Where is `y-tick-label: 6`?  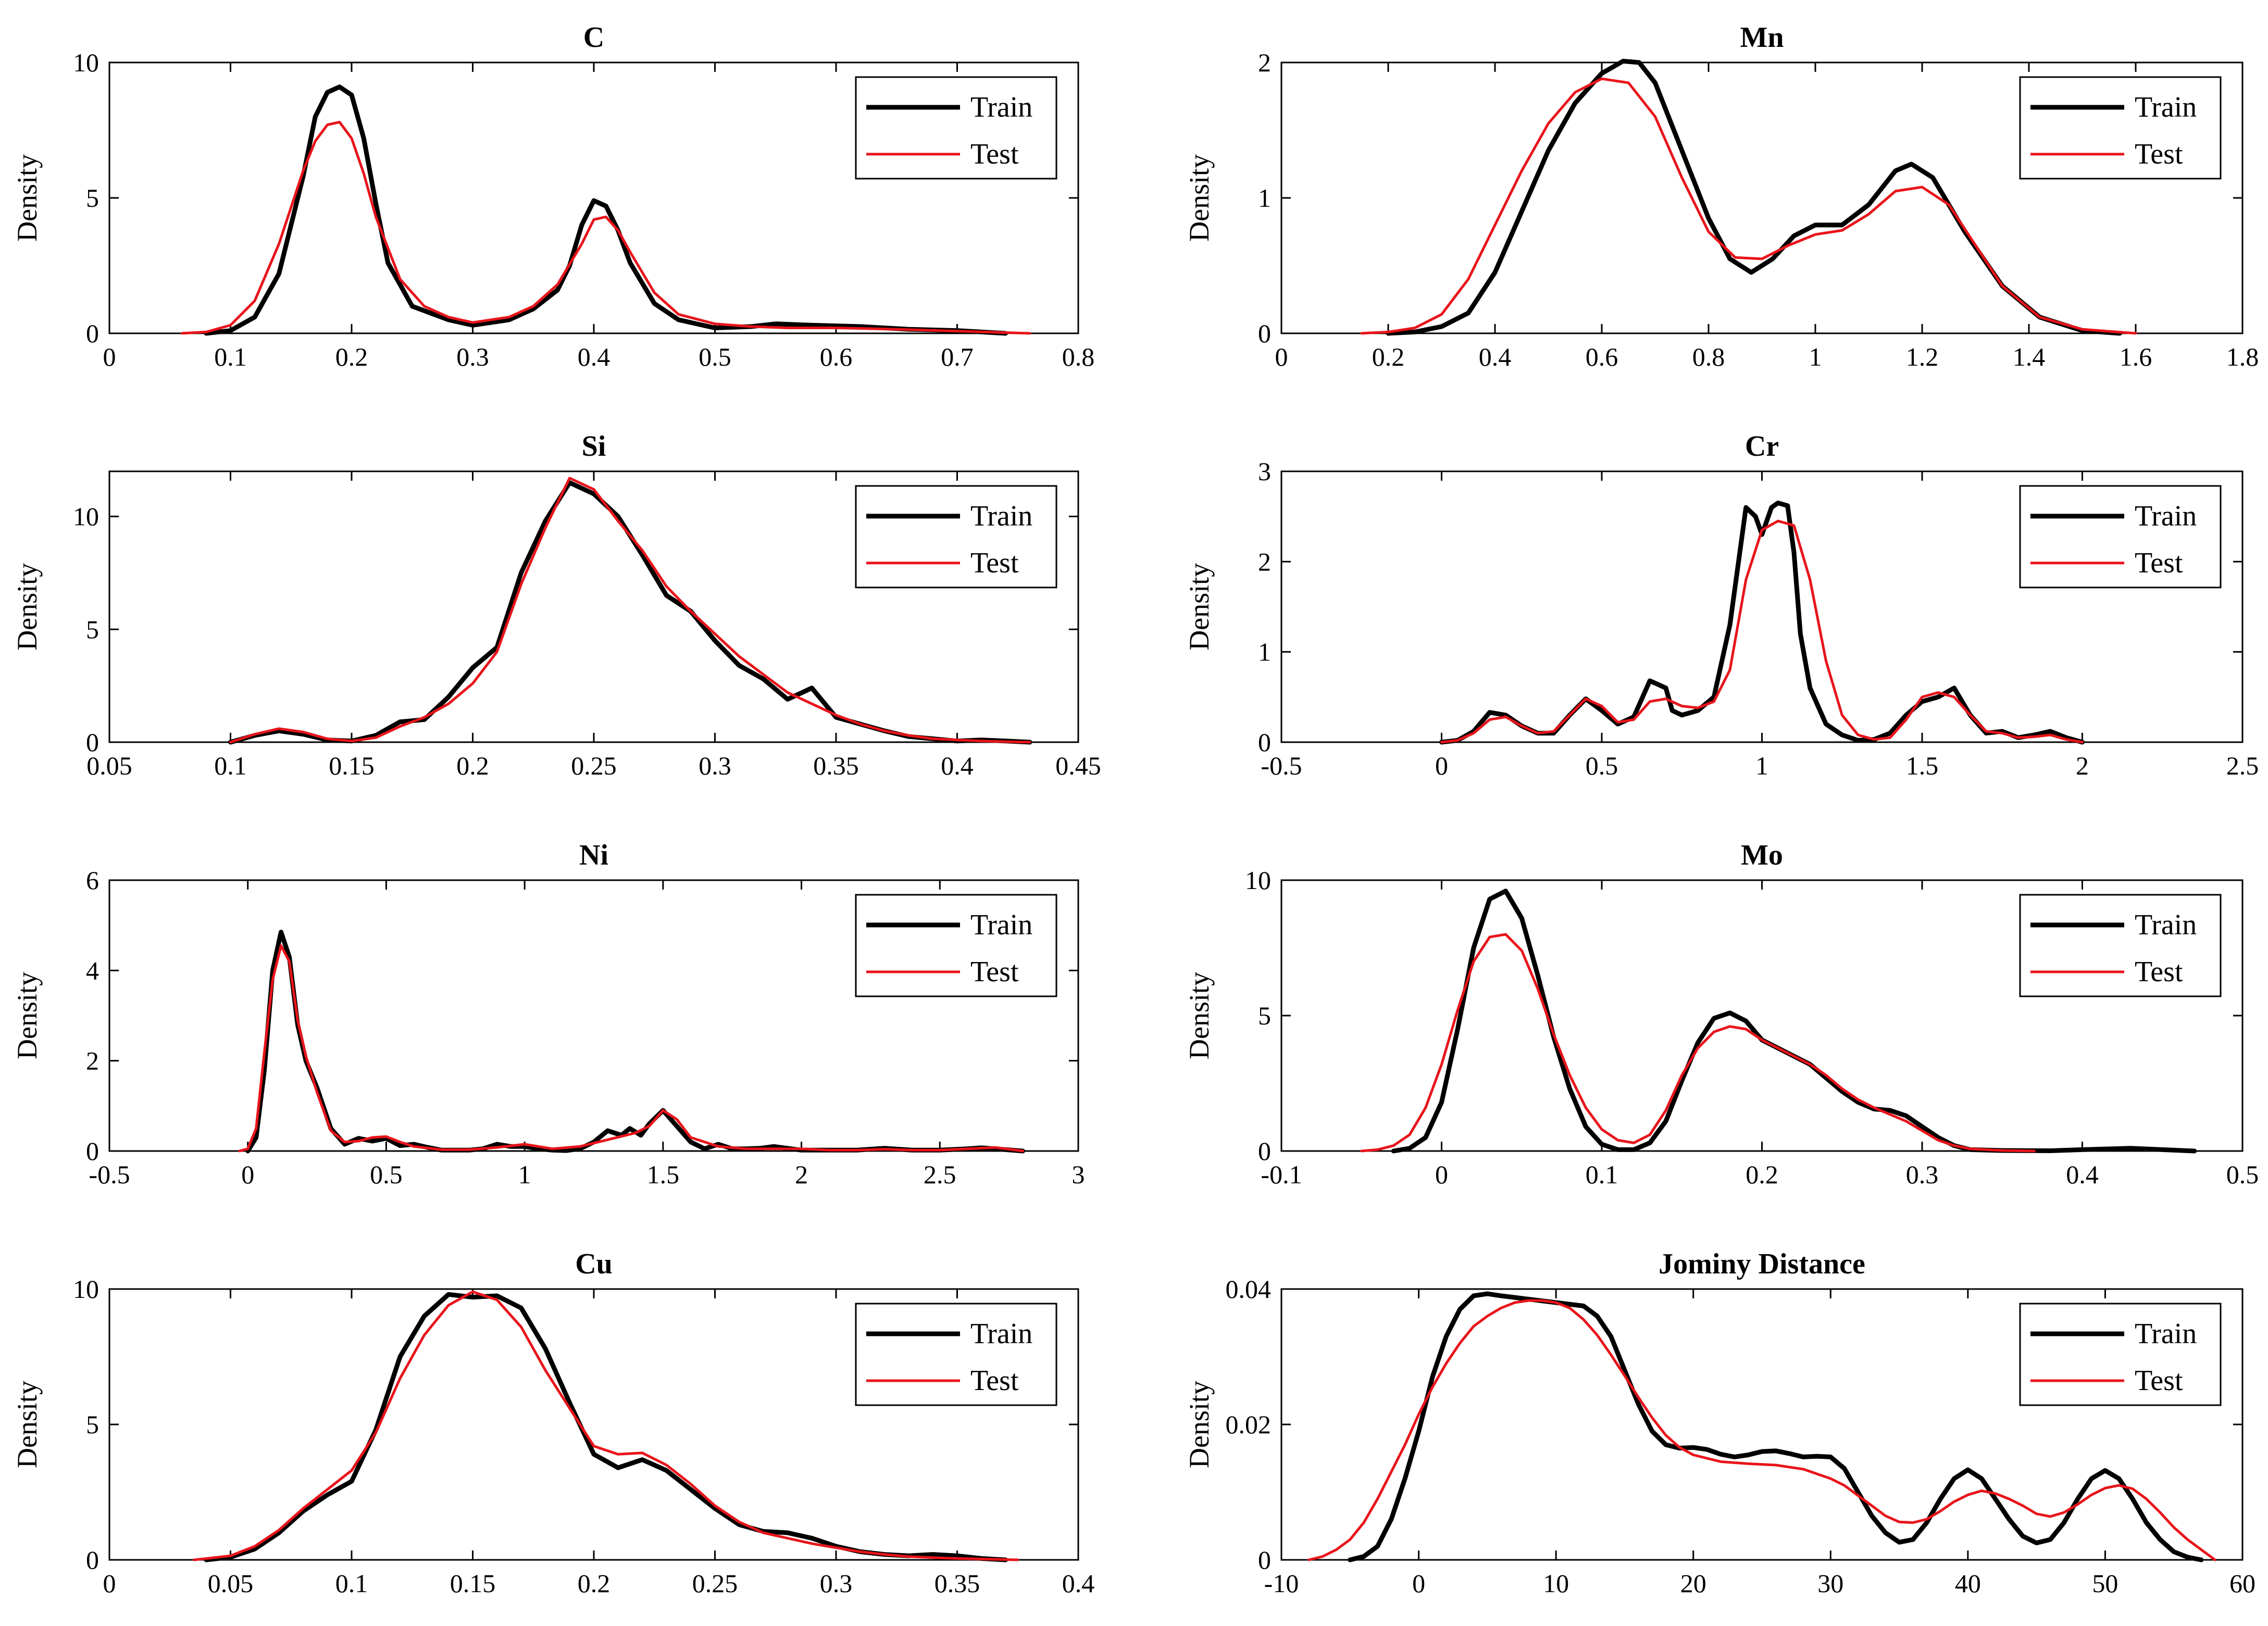
y-tick-label: 6 is located at coordinates (92, 880).